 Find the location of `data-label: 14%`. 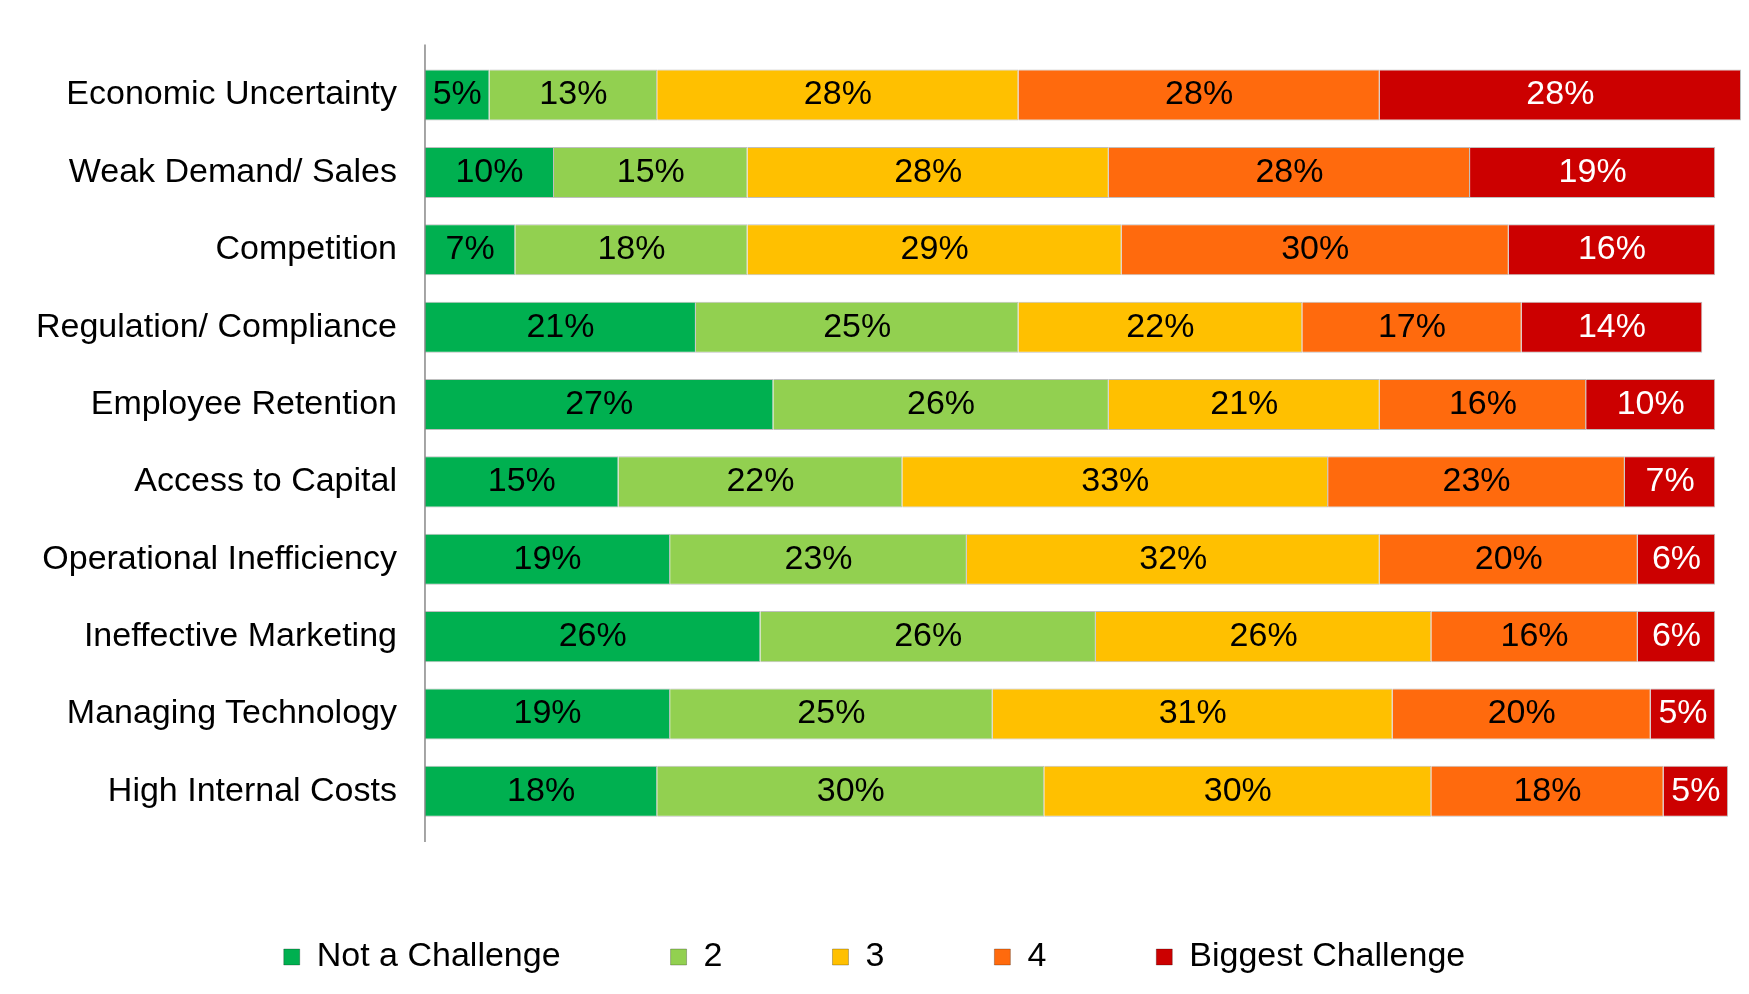

data-label: 14% is located at coordinates (1612, 324).